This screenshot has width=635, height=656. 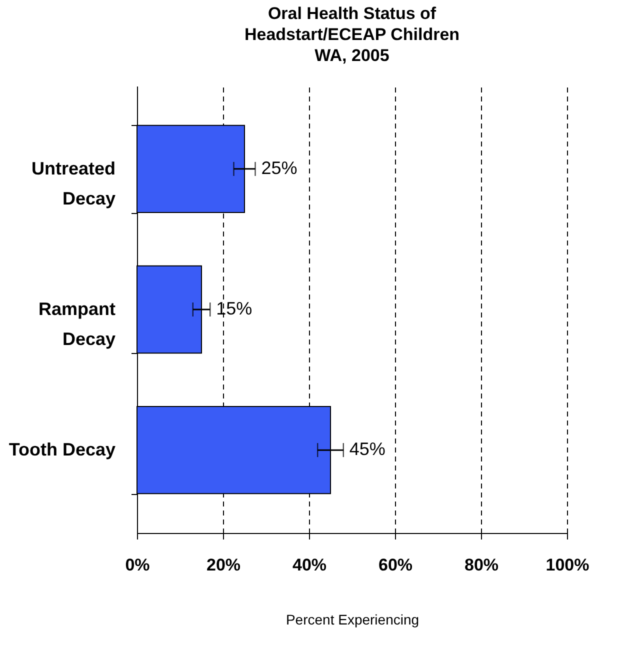 What do you see at coordinates (279, 168) in the screenshot?
I see `data-label: 25%` at bounding box center [279, 168].